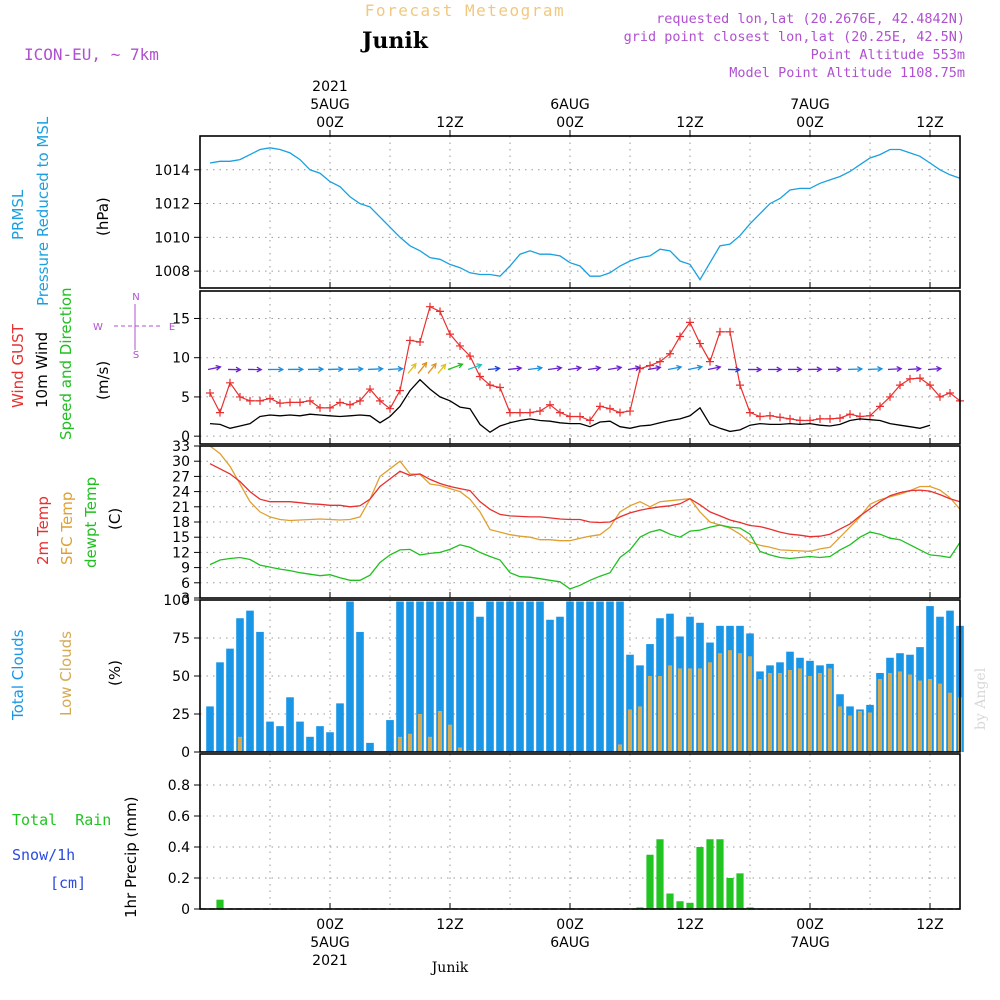  What do you see at coordinates (181, 538) in the screenshot?
I see `temperature-ytick-label: 15` at bounding box center [181, 538].